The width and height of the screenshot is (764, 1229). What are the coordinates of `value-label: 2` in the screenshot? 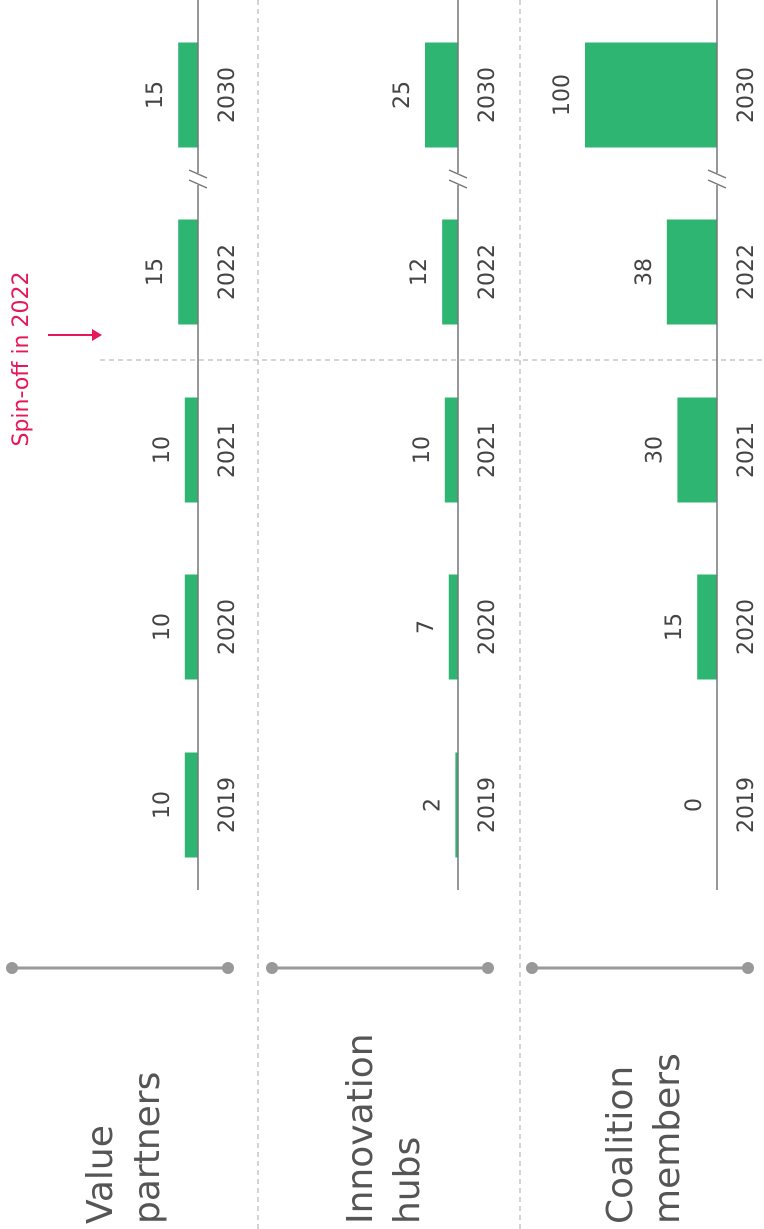 It's located at (432, 805).